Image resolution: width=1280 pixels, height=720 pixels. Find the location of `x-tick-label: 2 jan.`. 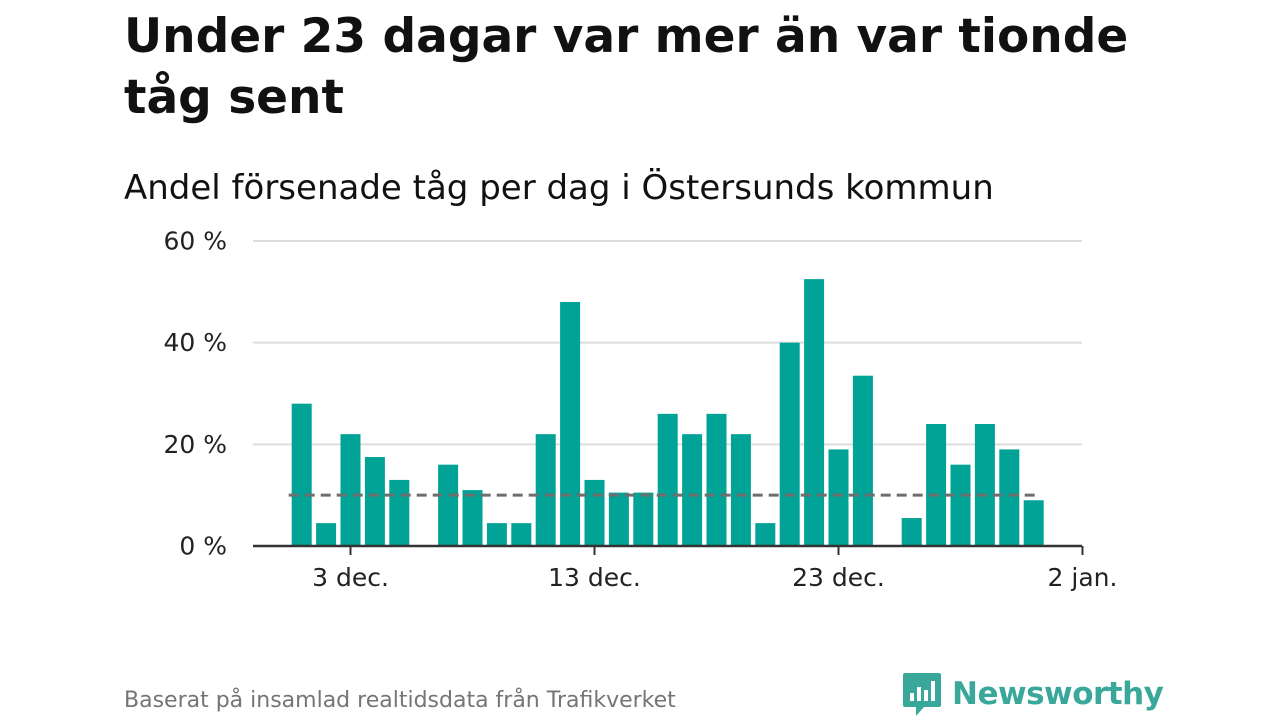

x-tick-label: 2 jan. is located at coordinates (1083, 577).